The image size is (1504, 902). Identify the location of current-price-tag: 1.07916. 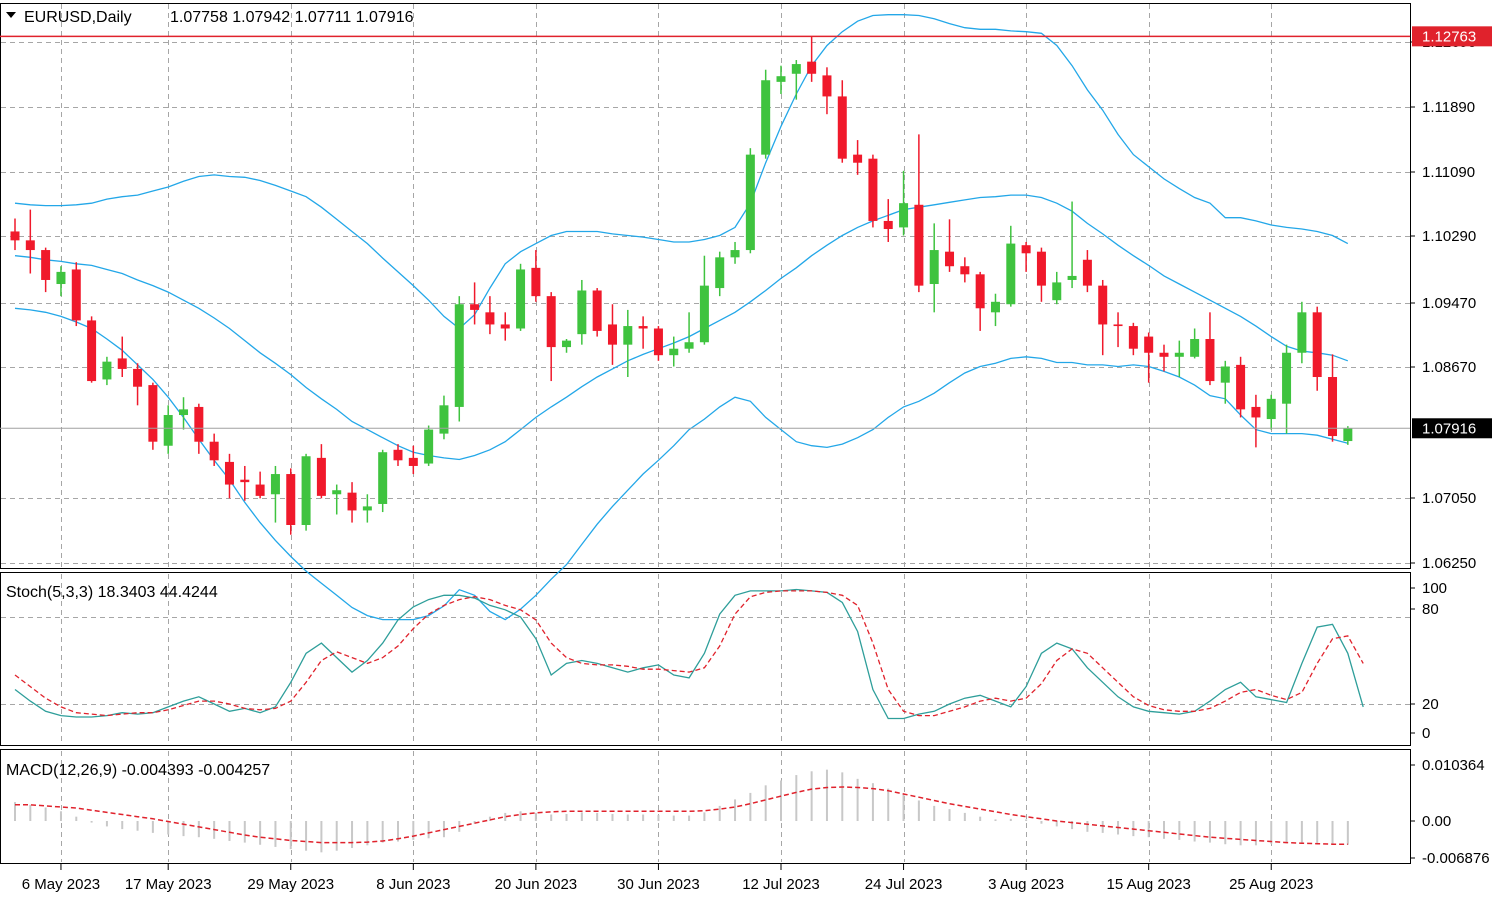
(1452, 428).